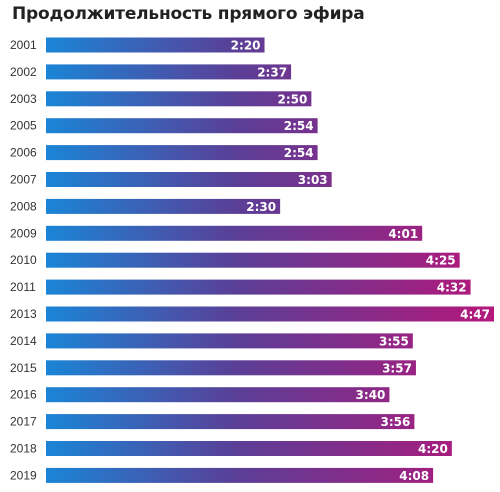 The width and height of the screenshot is (500, 492). What do you see at coordinates (246, 46) in the screenshot?
I see `bar-value-label: 2:20` at bounding box center [246, 46].